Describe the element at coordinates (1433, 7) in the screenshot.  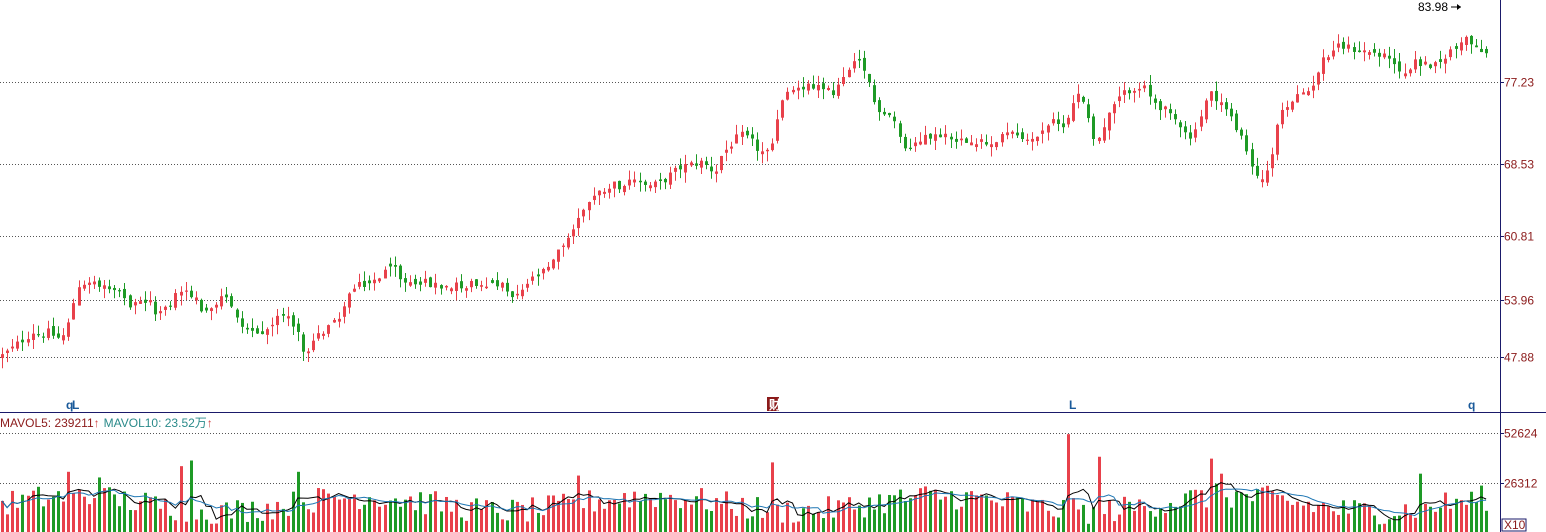
I see `max-price-label: 83.98` at that location.